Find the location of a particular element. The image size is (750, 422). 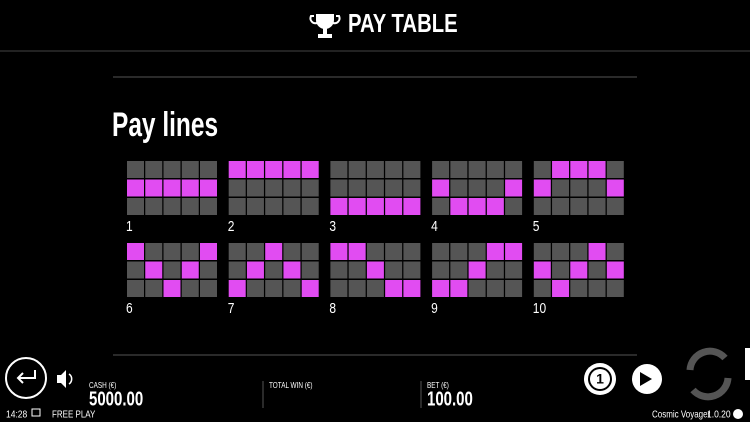

svg-text: 1 is located at coordinates (600, 379).